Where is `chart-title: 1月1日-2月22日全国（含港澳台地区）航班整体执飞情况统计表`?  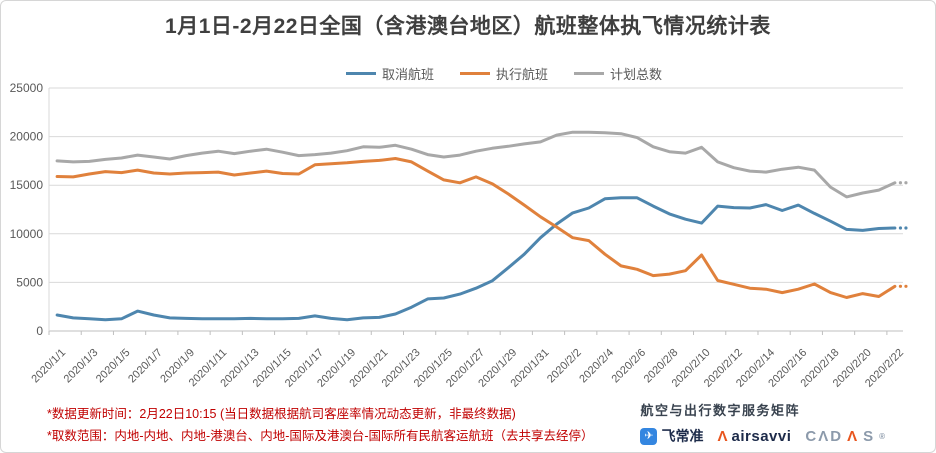 chart-title: 1月1日-2月22日全国（含港澳台地区）航班整体执飞情况统计表 is located at coordinates (468, 26).